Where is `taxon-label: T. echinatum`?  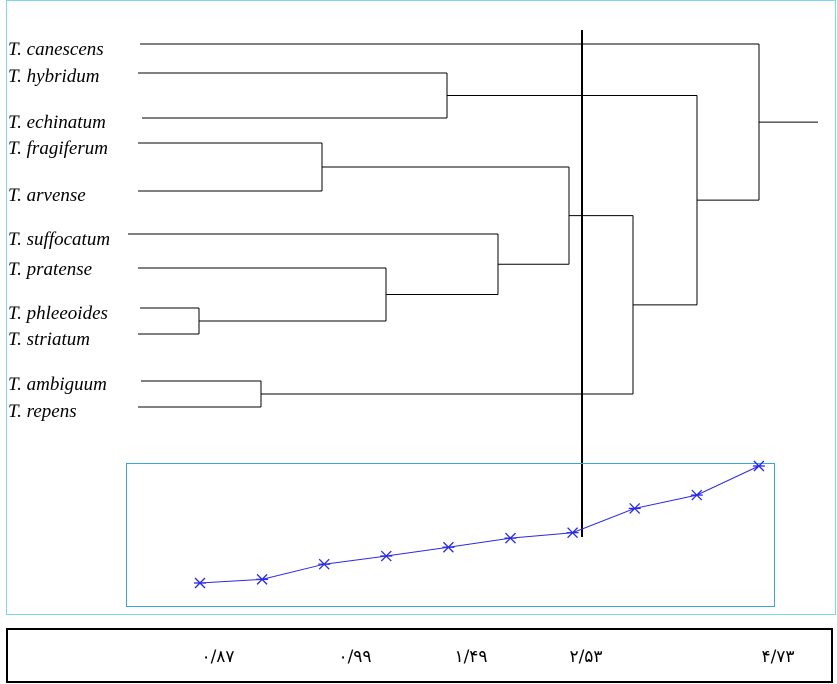 taxon-label: T. echinatum is located at coordinates (57, 122).